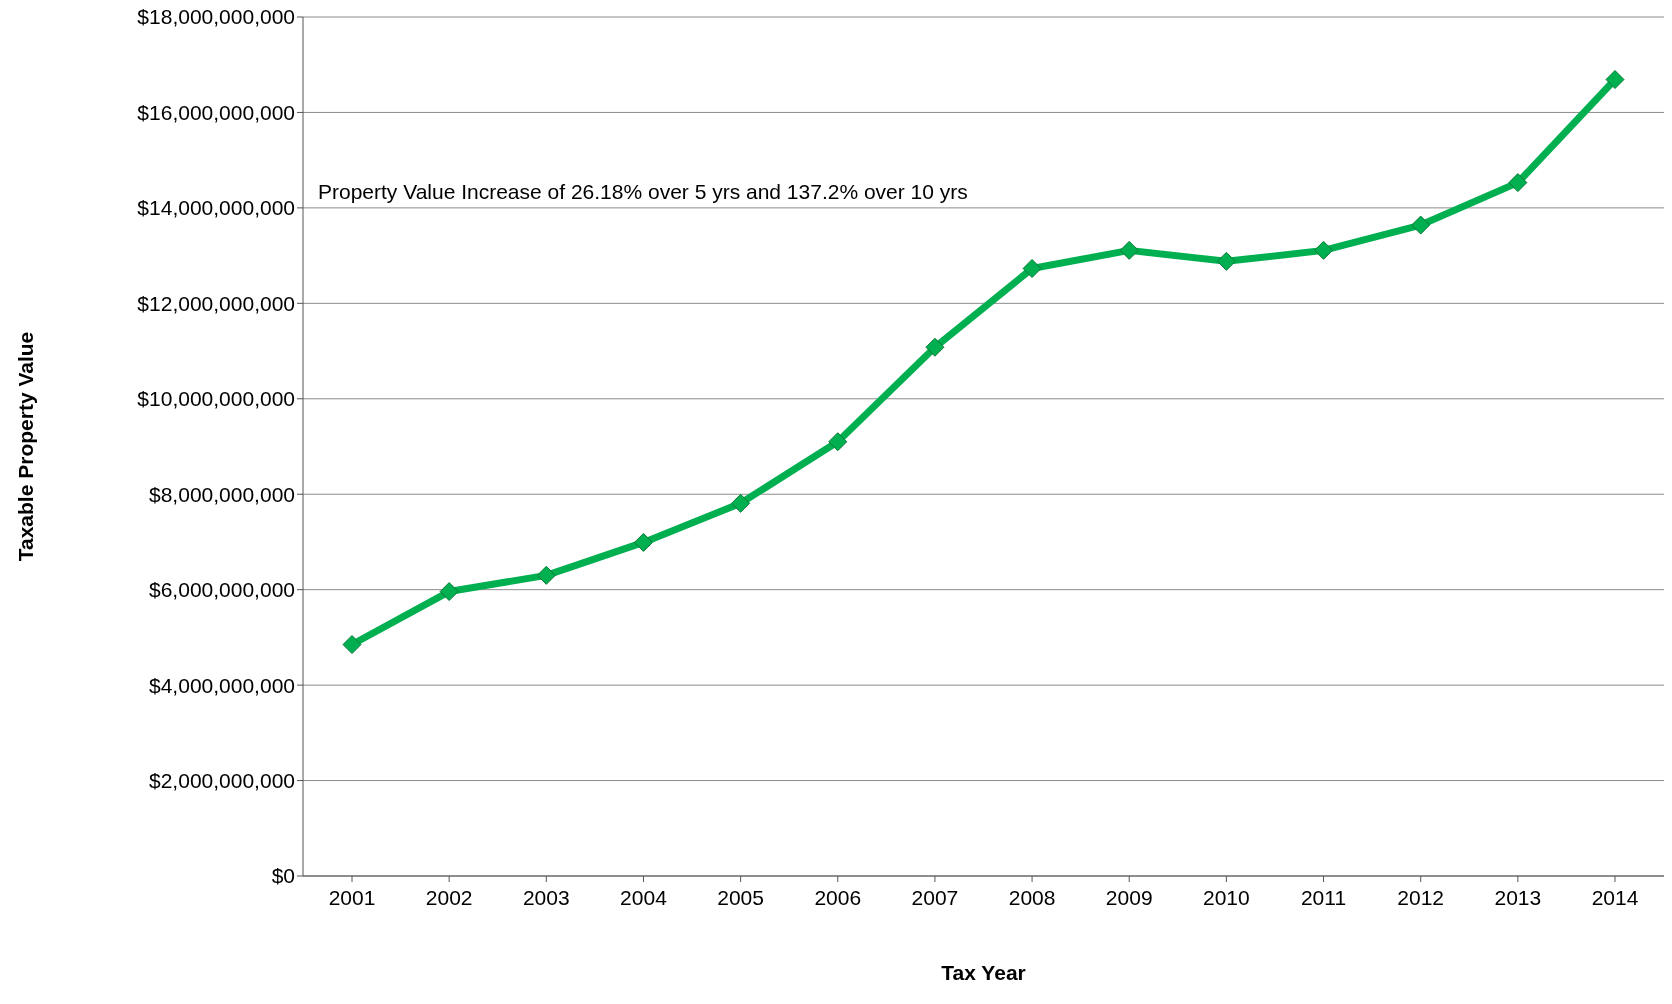  I want to click on x-tick-label: 2008, so click(1032, 897).